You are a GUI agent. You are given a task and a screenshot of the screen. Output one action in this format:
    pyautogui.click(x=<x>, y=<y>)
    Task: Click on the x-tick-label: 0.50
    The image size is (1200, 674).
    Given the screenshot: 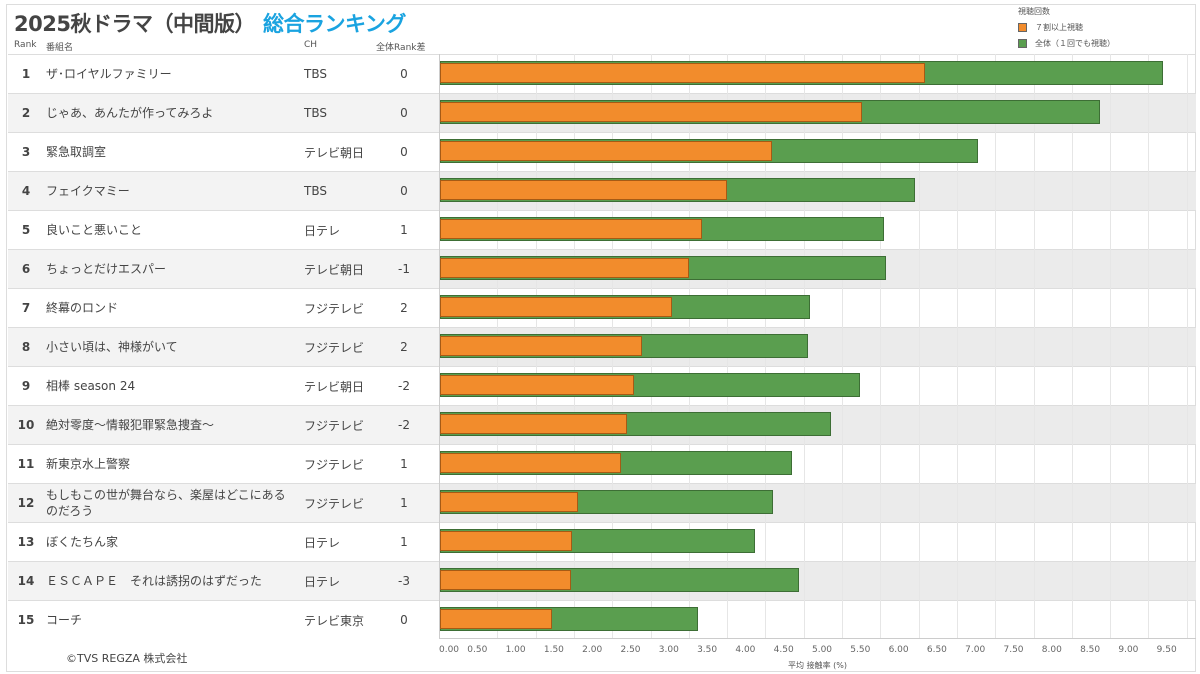 What is the action you would take?
    pyautogui.click(x=477, y=650)
    